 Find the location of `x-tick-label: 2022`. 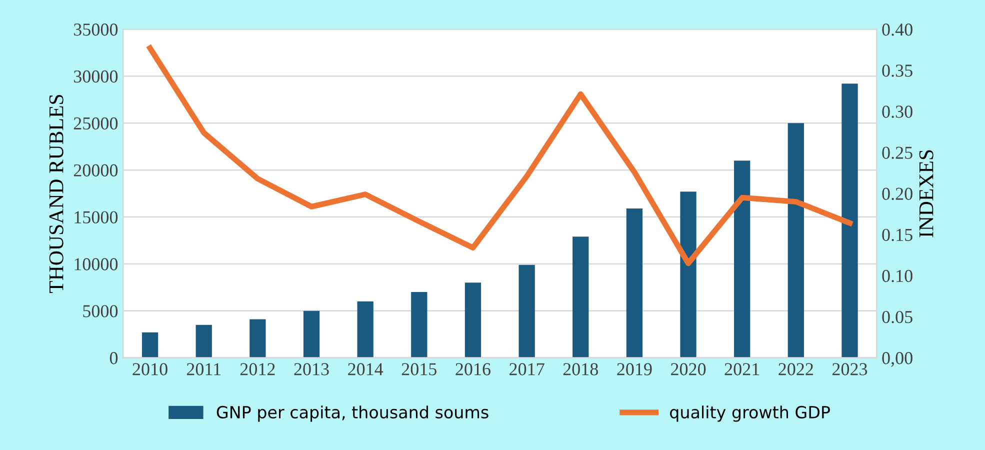

x-tick-label: 2022 is located at coordinates (795, 369).